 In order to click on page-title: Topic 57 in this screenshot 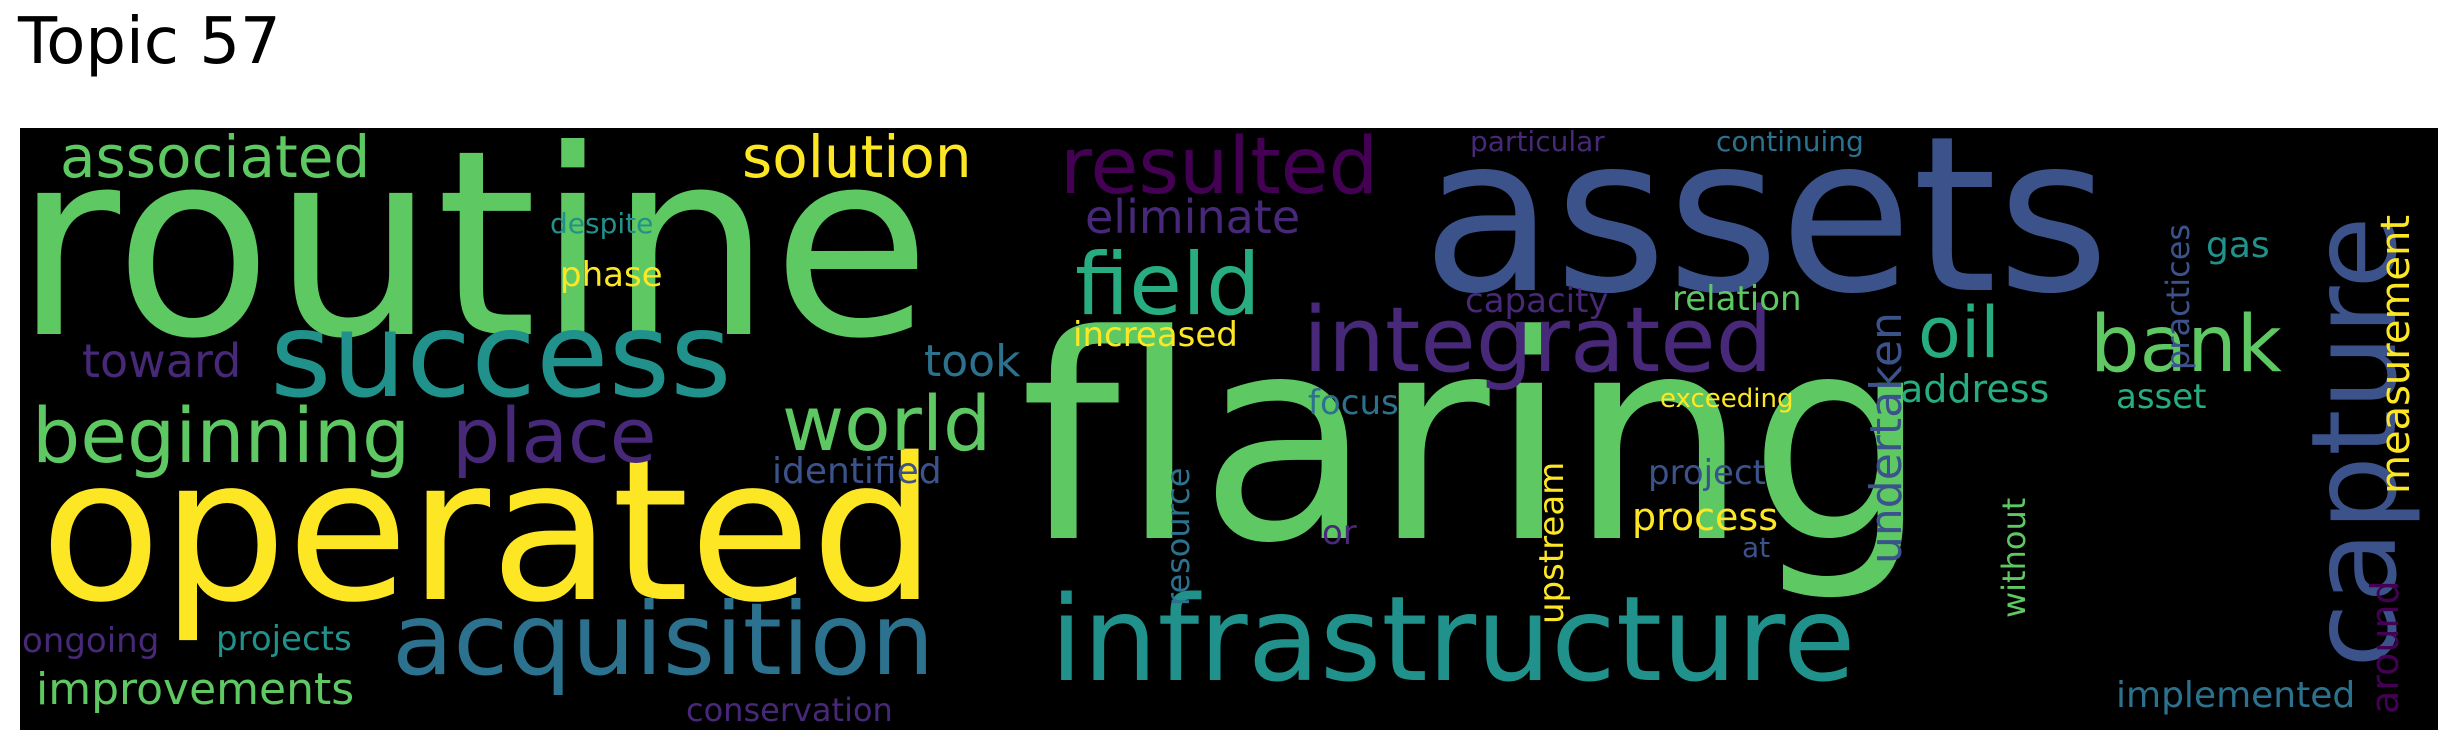, I will do `click(149, 42)`.